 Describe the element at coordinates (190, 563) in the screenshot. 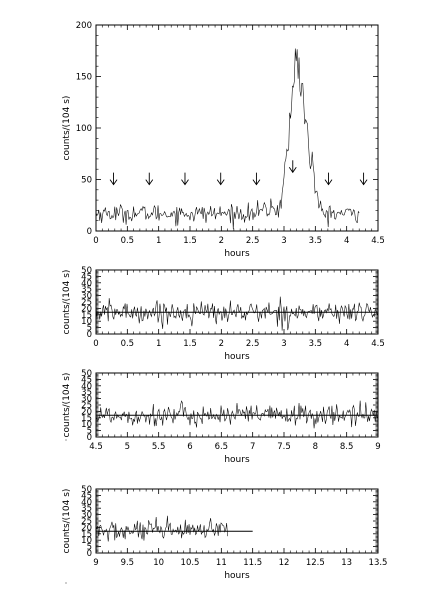

I see `x-tick-label: 10.5` at that location.